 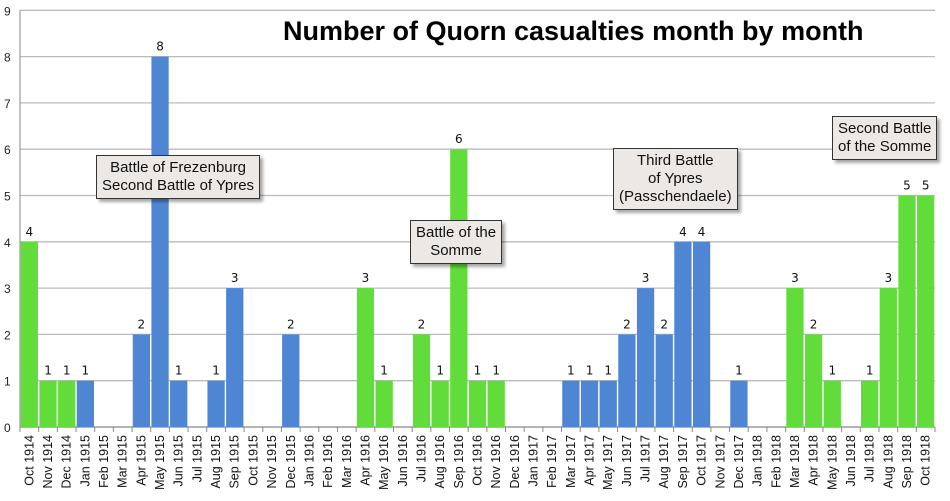 I want to click on x-tick-label: Feb 1916, so click(x=328, y=461).